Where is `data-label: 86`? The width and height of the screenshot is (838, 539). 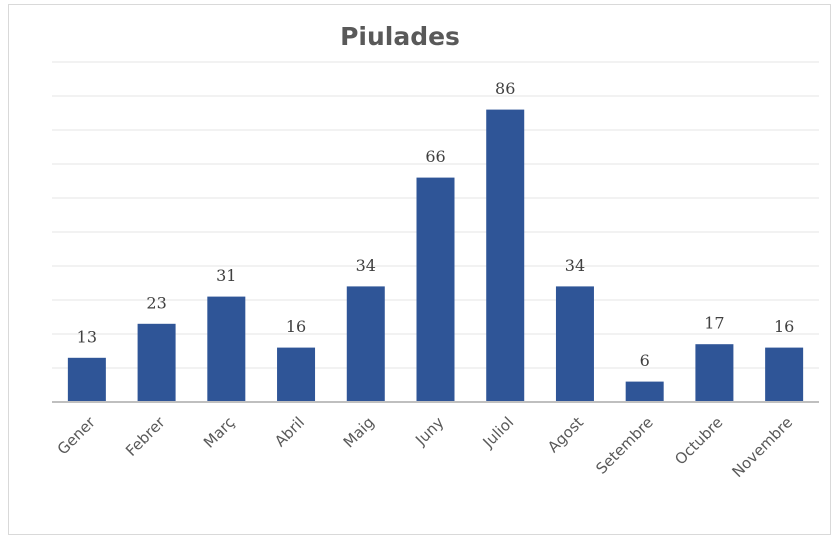
data-label: 86 is located at coordinates (505, 88).